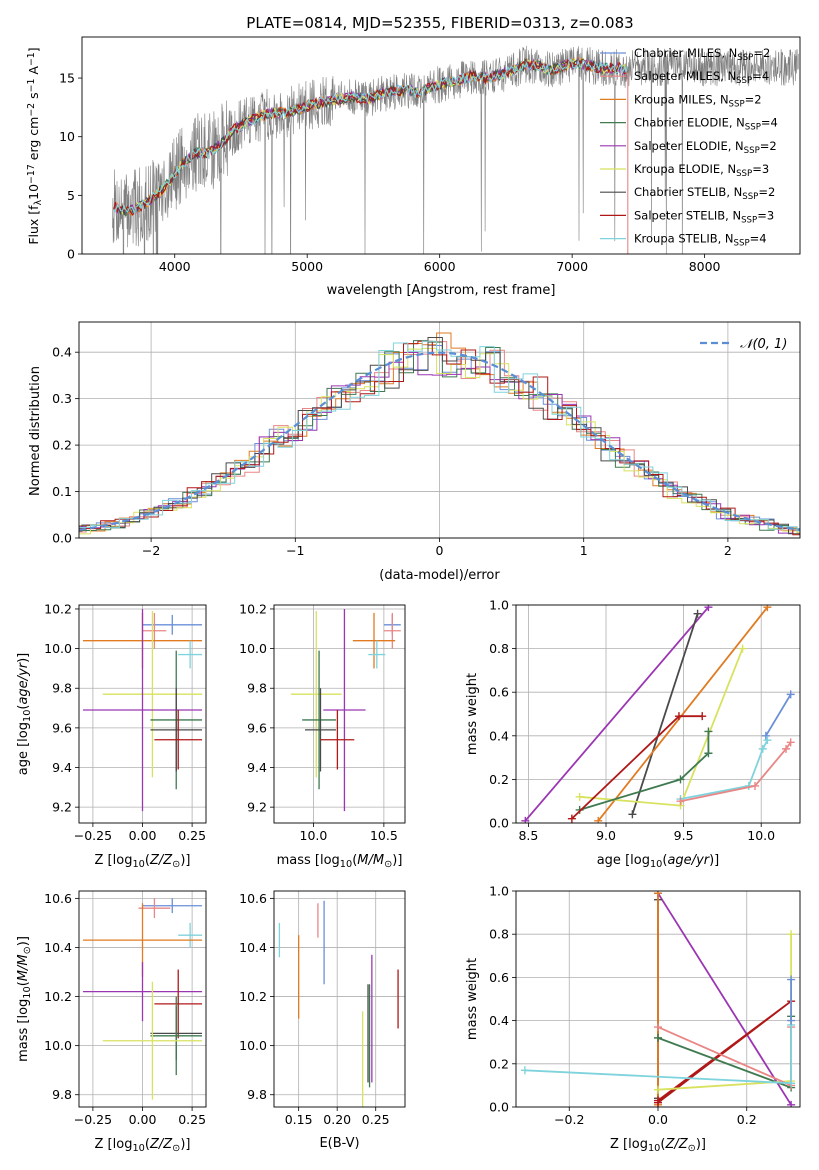 Image resolution: width=819 pixels, height=1170 pixels. I want to click on legend-label: Chabrier MILES, NSSP=2, so click(702, 54).